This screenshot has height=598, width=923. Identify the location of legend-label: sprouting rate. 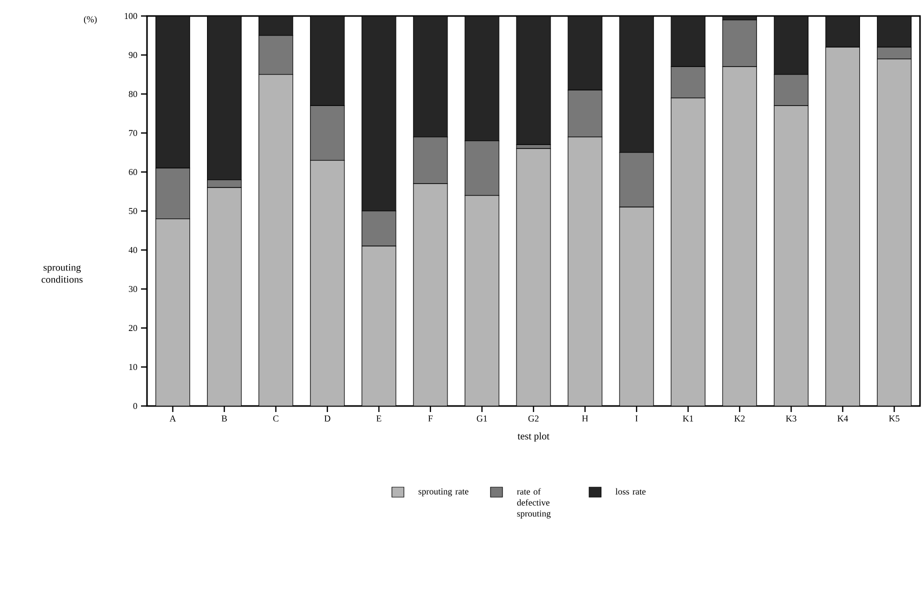
(443, 492).